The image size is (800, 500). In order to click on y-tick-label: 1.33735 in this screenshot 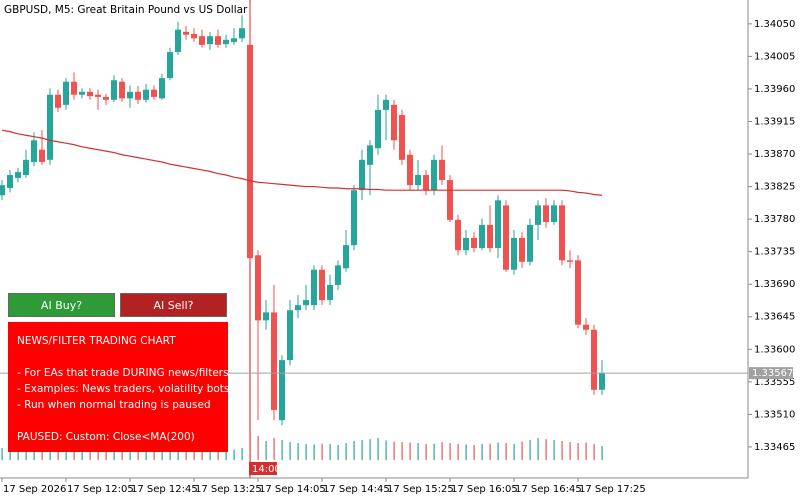, I will do `click(774, 252)`.